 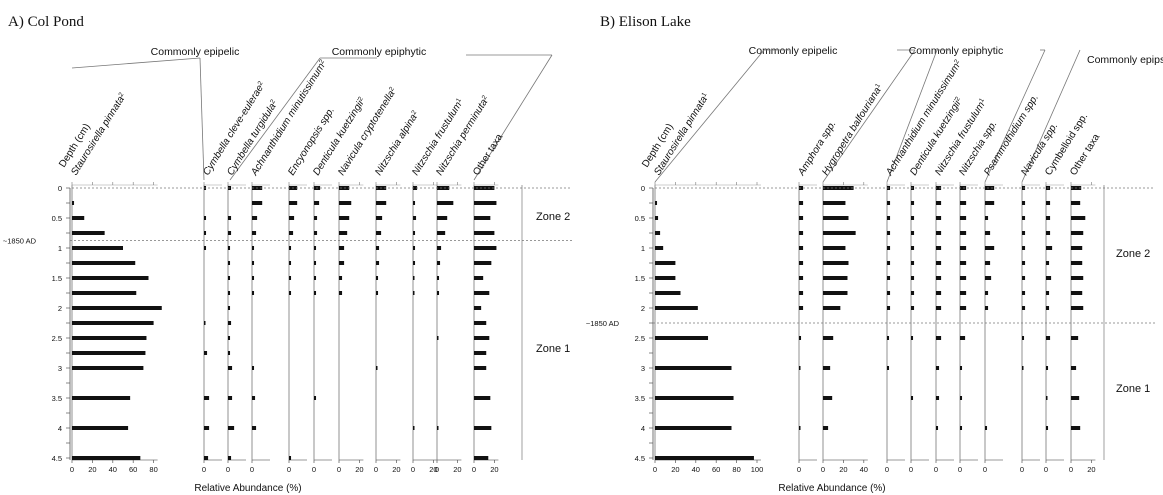 What do you see at coordinates (643, 188) in the screenshot?
I see `depth-tick-label: 0` at bounding box center [643, 188].